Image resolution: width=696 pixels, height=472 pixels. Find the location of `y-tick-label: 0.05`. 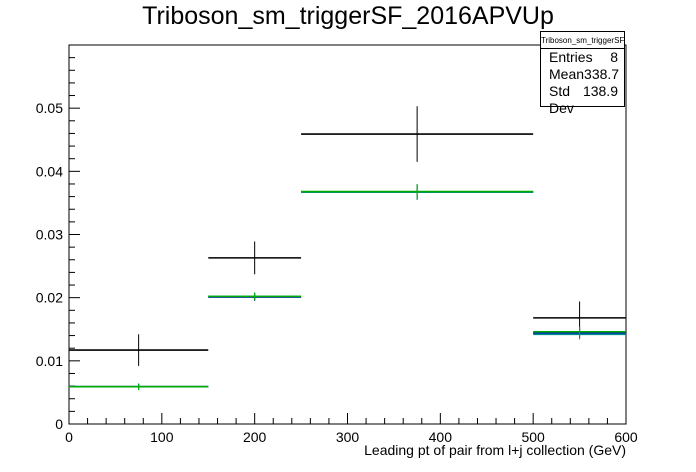

y-tick-label: 0.05 is located at coordinates (49, 108).